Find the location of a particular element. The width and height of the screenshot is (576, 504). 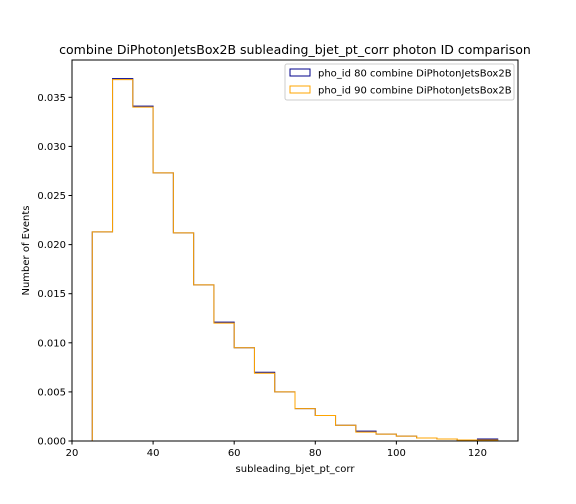

legend-box is located at coordinates (399, 82).